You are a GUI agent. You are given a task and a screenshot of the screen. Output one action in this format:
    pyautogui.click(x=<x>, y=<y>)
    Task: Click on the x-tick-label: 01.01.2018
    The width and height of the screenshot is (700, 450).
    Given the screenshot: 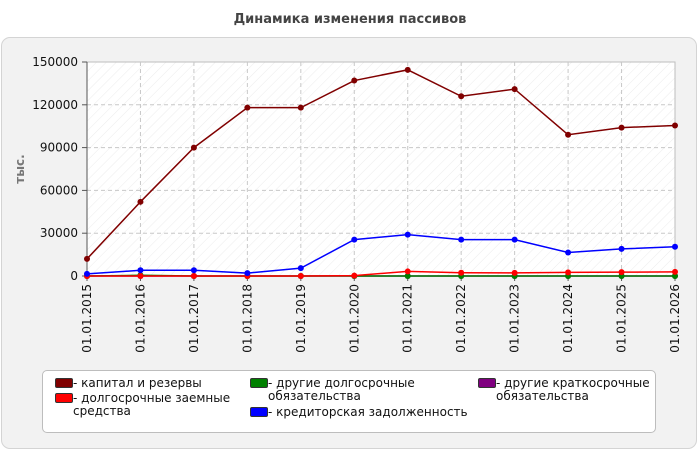 What is the action you would take?
    pyautogui.click(x=247, y=318)
    